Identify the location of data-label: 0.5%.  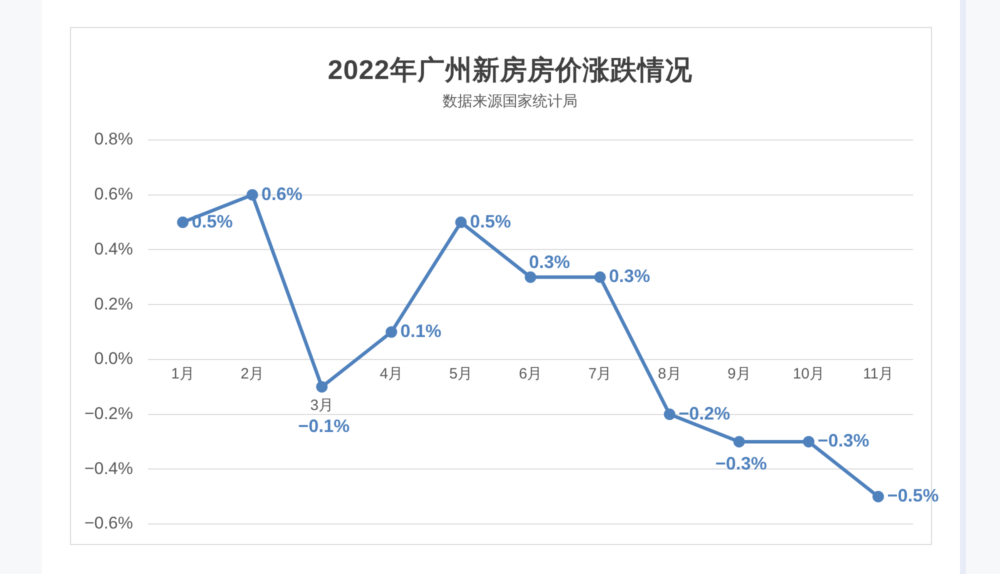
(490, 221).